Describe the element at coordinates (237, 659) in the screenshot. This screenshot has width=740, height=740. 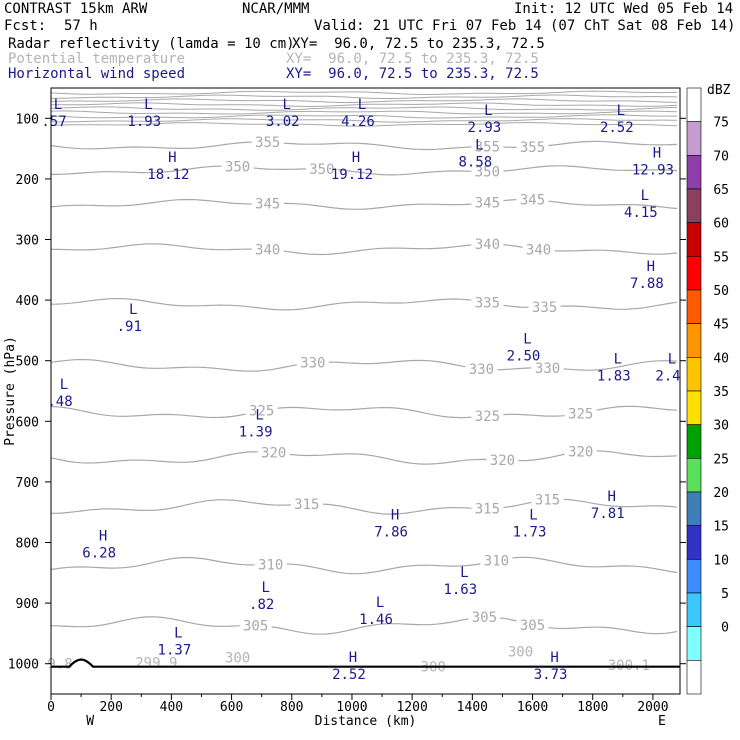
I see `surface-theta-label: 300` at that location.